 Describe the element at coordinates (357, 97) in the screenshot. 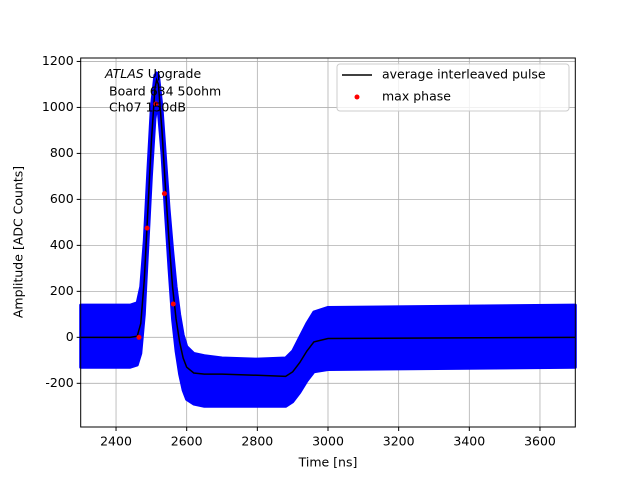

I see `legend-swatch` at that location.